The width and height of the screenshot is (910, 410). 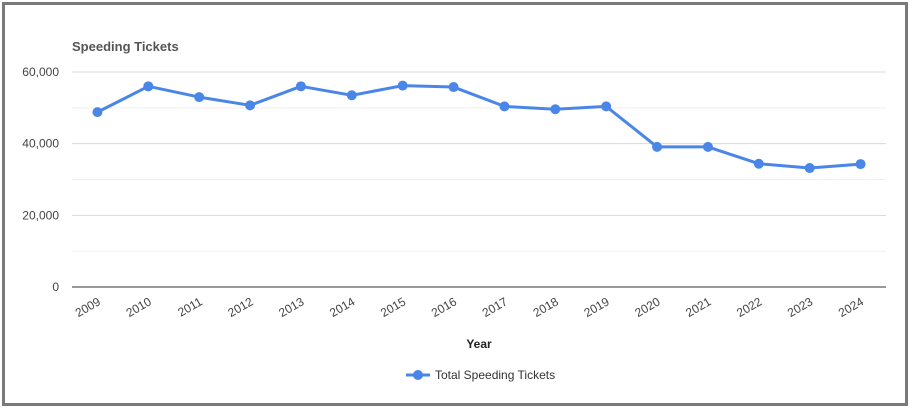 I want to click on x-tick-label: 2017, so click(x=495, y=307).